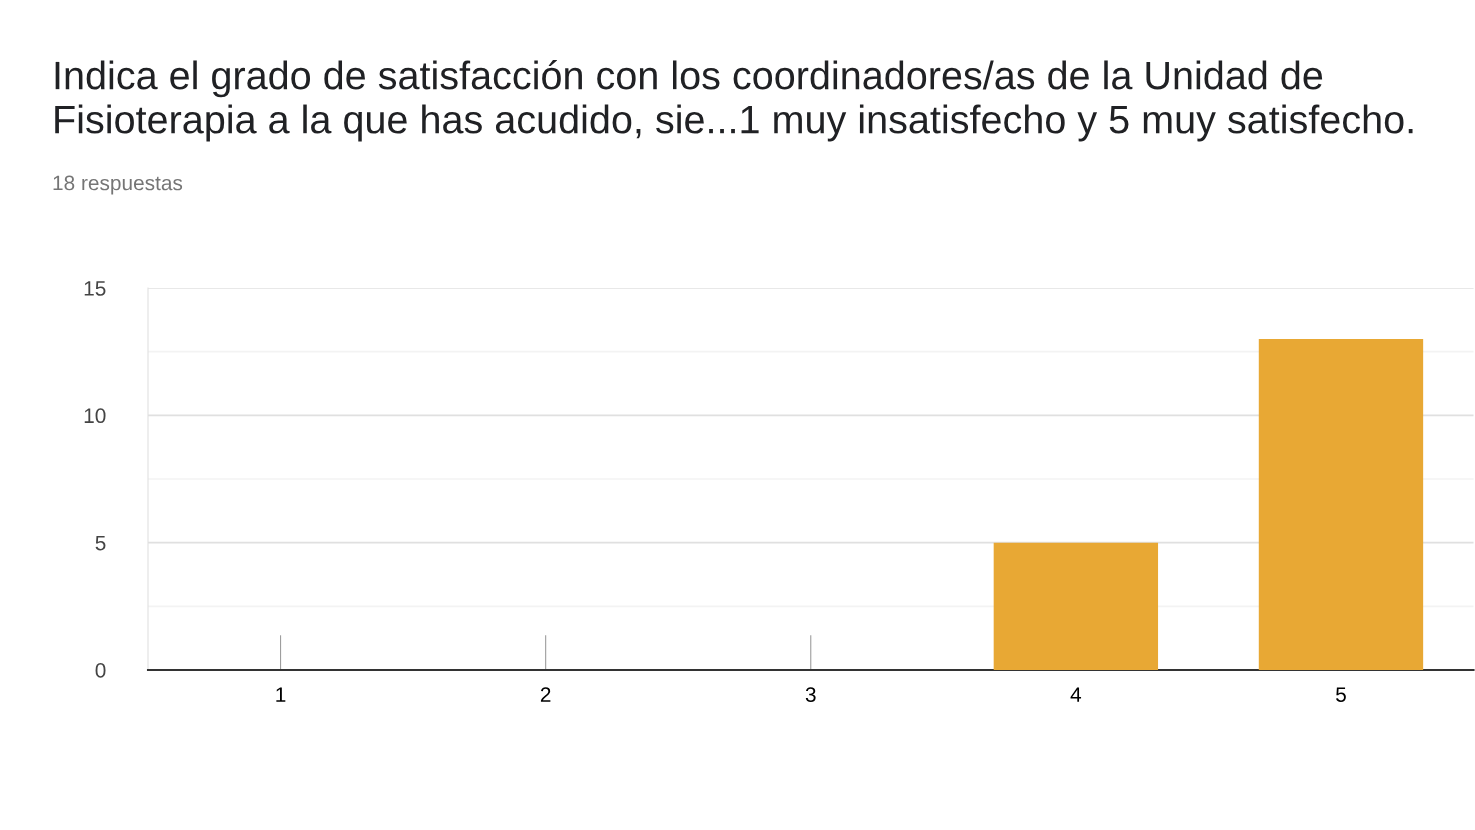  Describe the element at coordinates (100, 670) in the screenshot. I see `y-tick-label: 0` at that location.